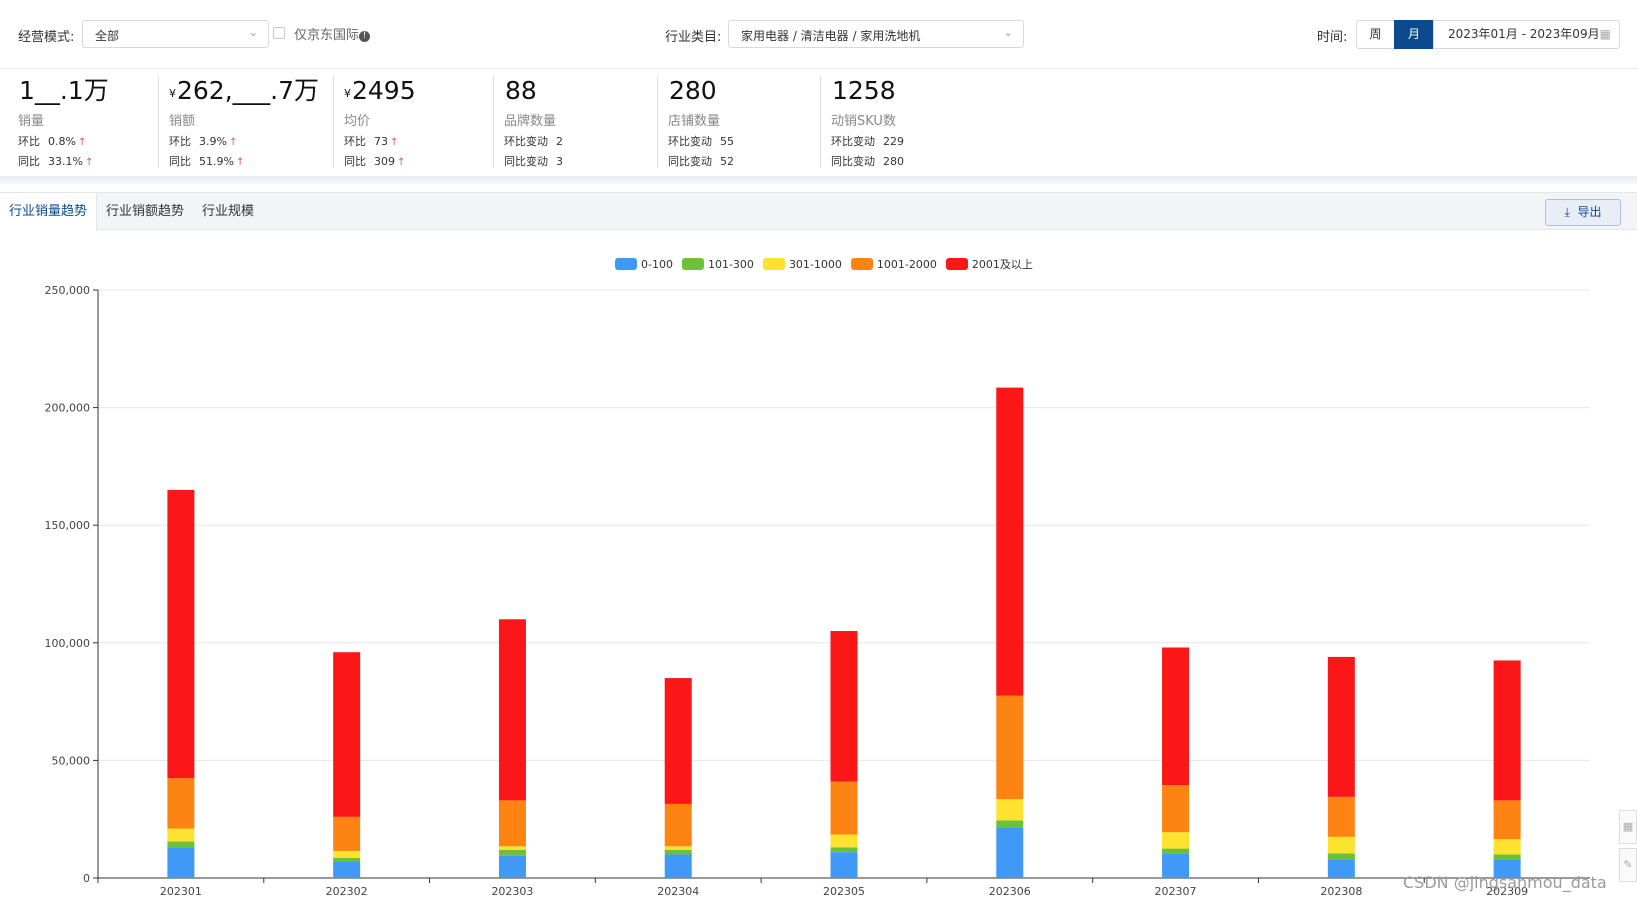 This screenshot has width=1637, height=905. Describe the element at coordinates (512, 891) in the screenshot. I see `x-tick-label: 202303` at that location.